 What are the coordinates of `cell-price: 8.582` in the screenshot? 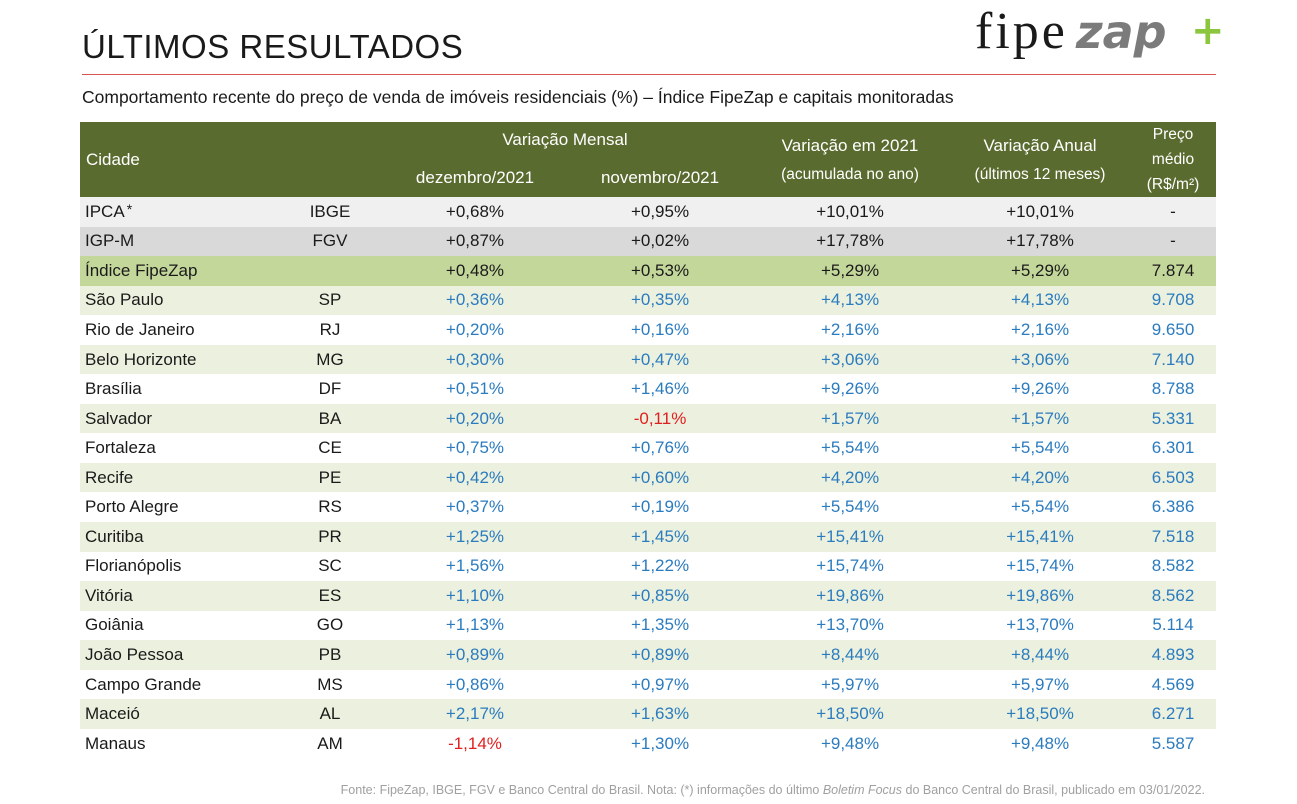 It's located at (1173, 566).